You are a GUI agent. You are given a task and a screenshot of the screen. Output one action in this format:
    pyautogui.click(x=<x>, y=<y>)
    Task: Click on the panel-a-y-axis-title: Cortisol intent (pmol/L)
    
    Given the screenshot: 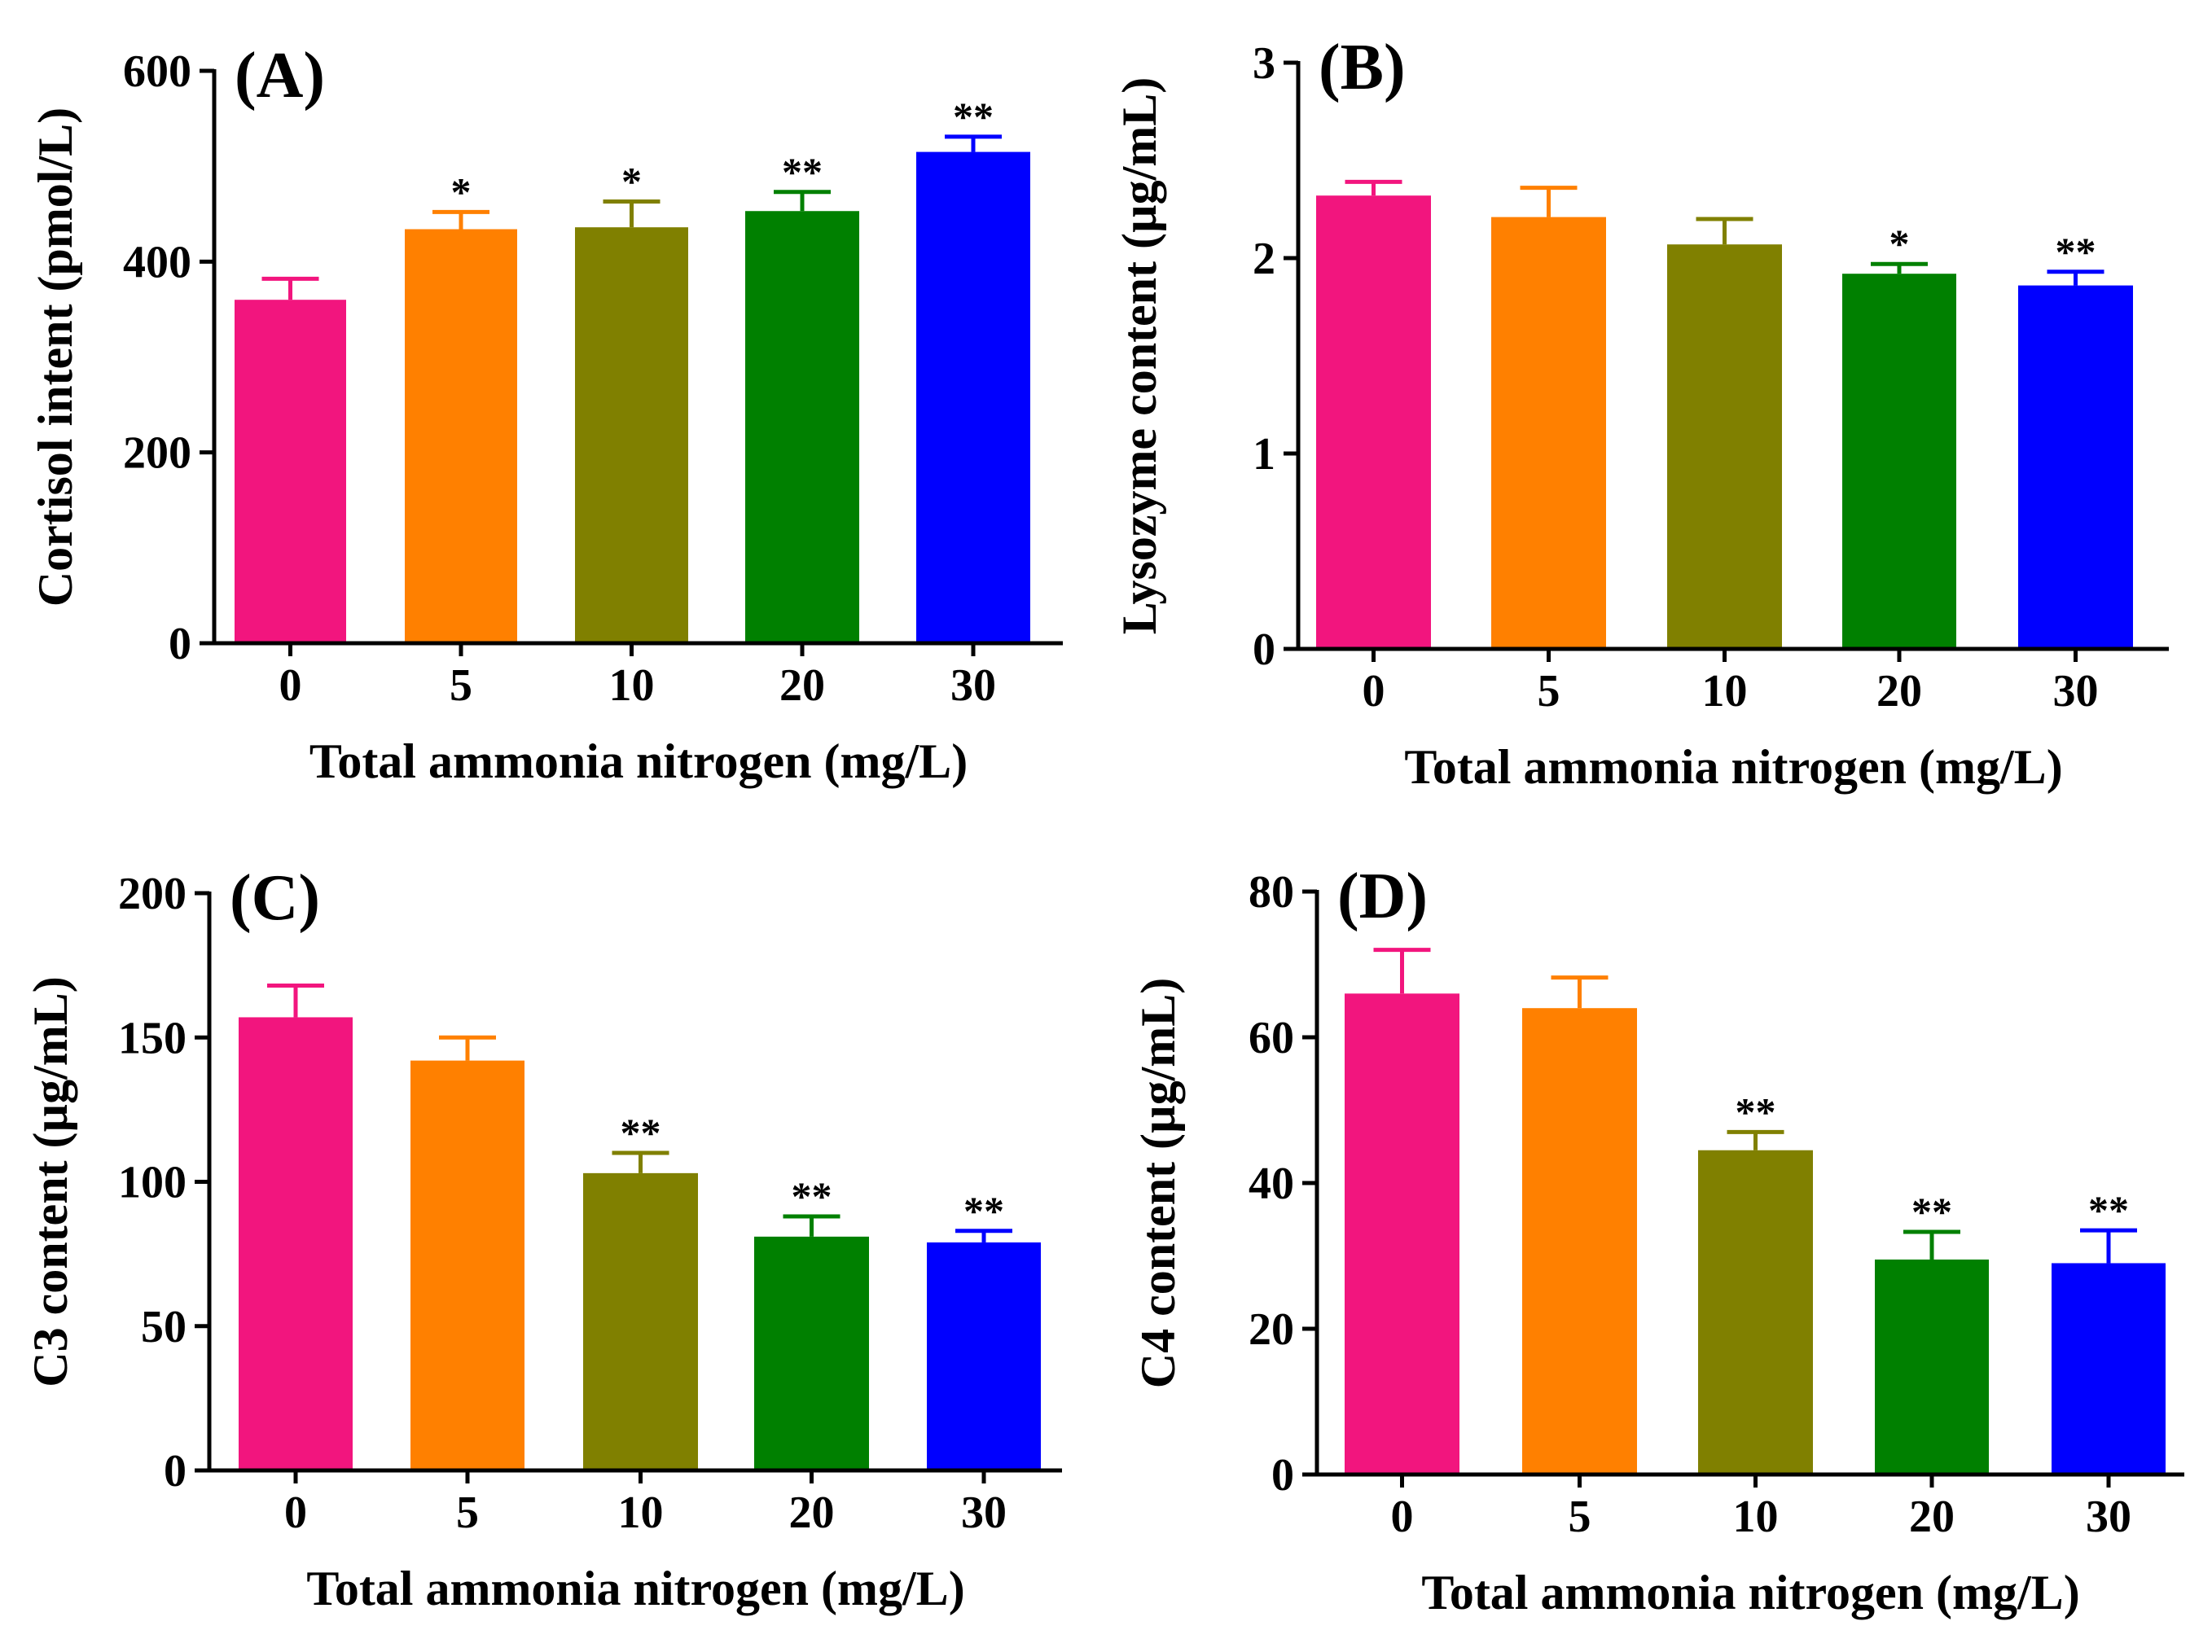 What is the action you would take?
    pyautogui.click(x=56, y=357)
    